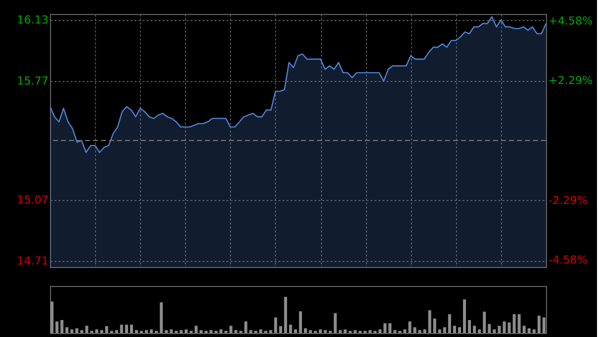  I want to click on y-tick-label: 15.77, so click(32, 81).